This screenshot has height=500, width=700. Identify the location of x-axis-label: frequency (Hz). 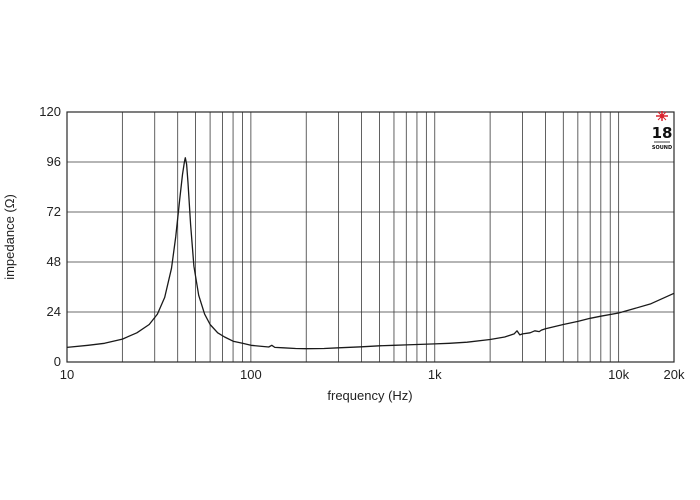
(369, 395).